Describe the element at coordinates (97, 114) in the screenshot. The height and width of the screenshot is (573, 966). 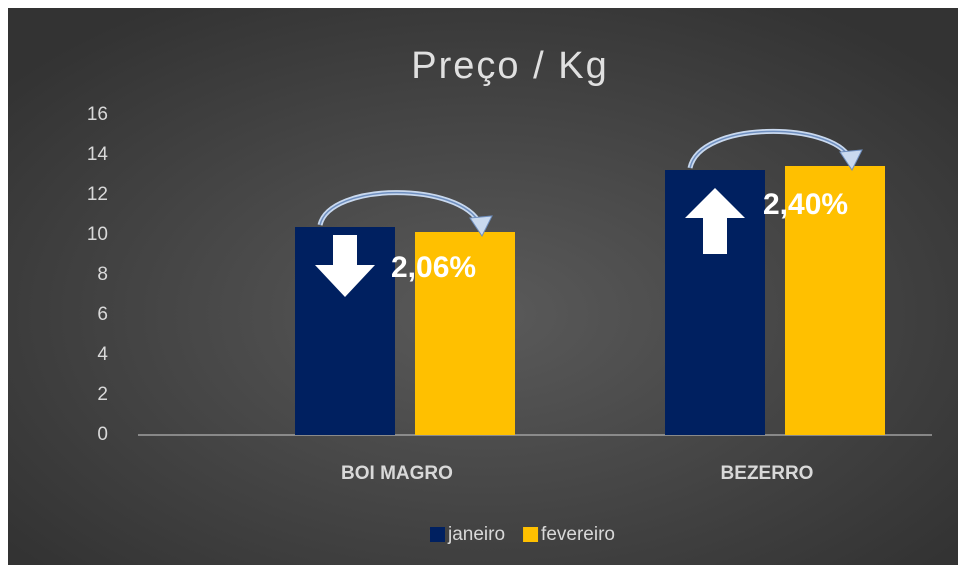
I see `y-tick-label: 16` at that location.